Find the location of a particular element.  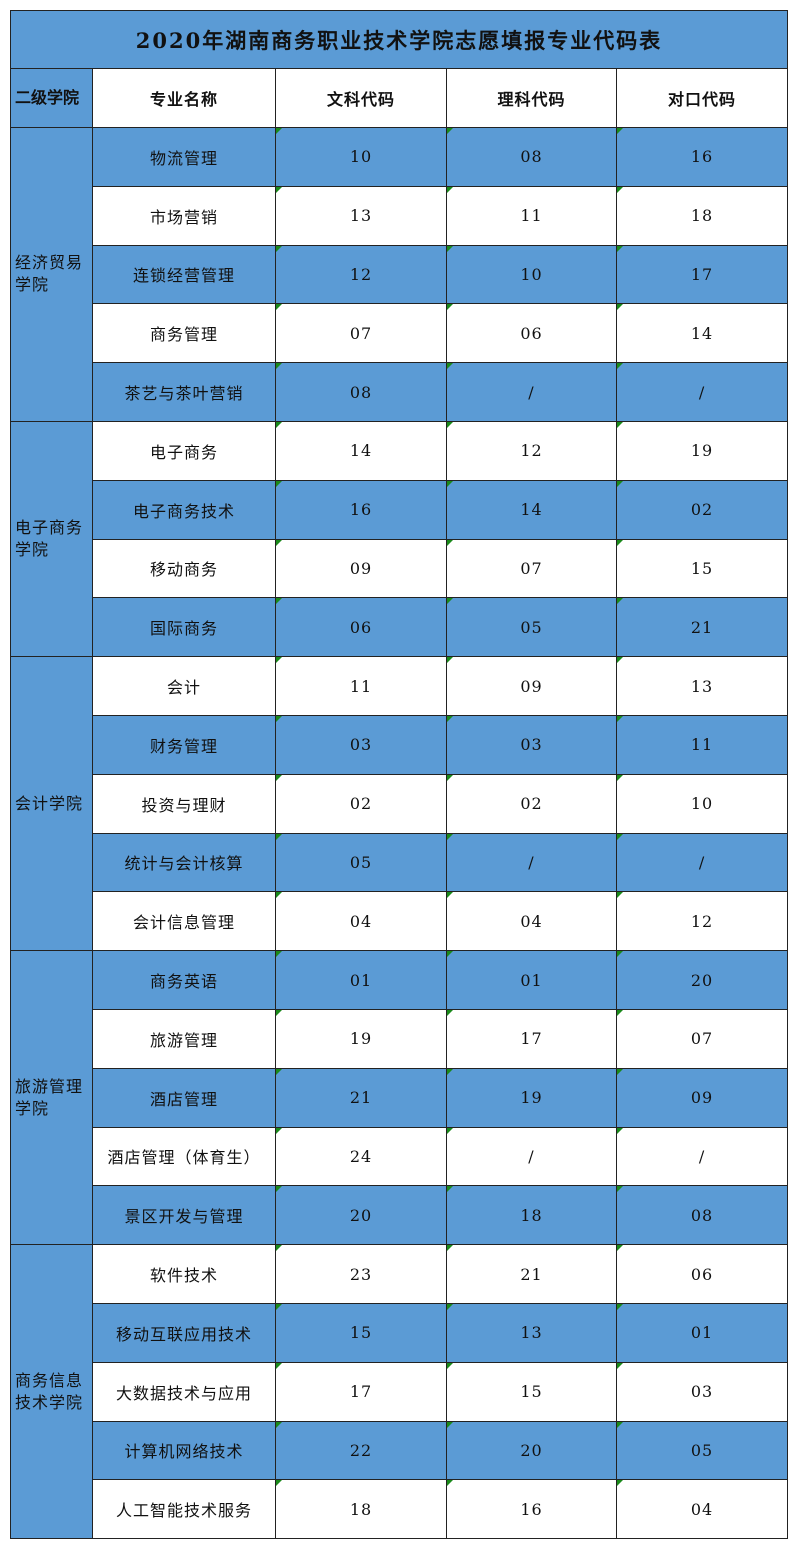

science-code-cell: 16 is located at coordinates (531, 1509).